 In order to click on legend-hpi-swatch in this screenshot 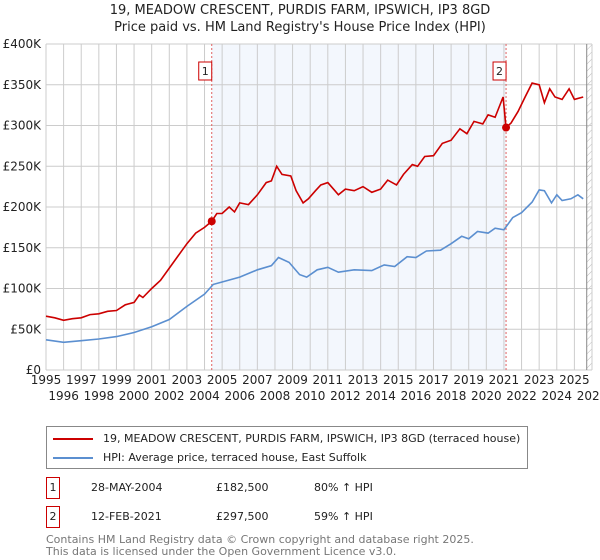, I will do `click(73, 457)`.